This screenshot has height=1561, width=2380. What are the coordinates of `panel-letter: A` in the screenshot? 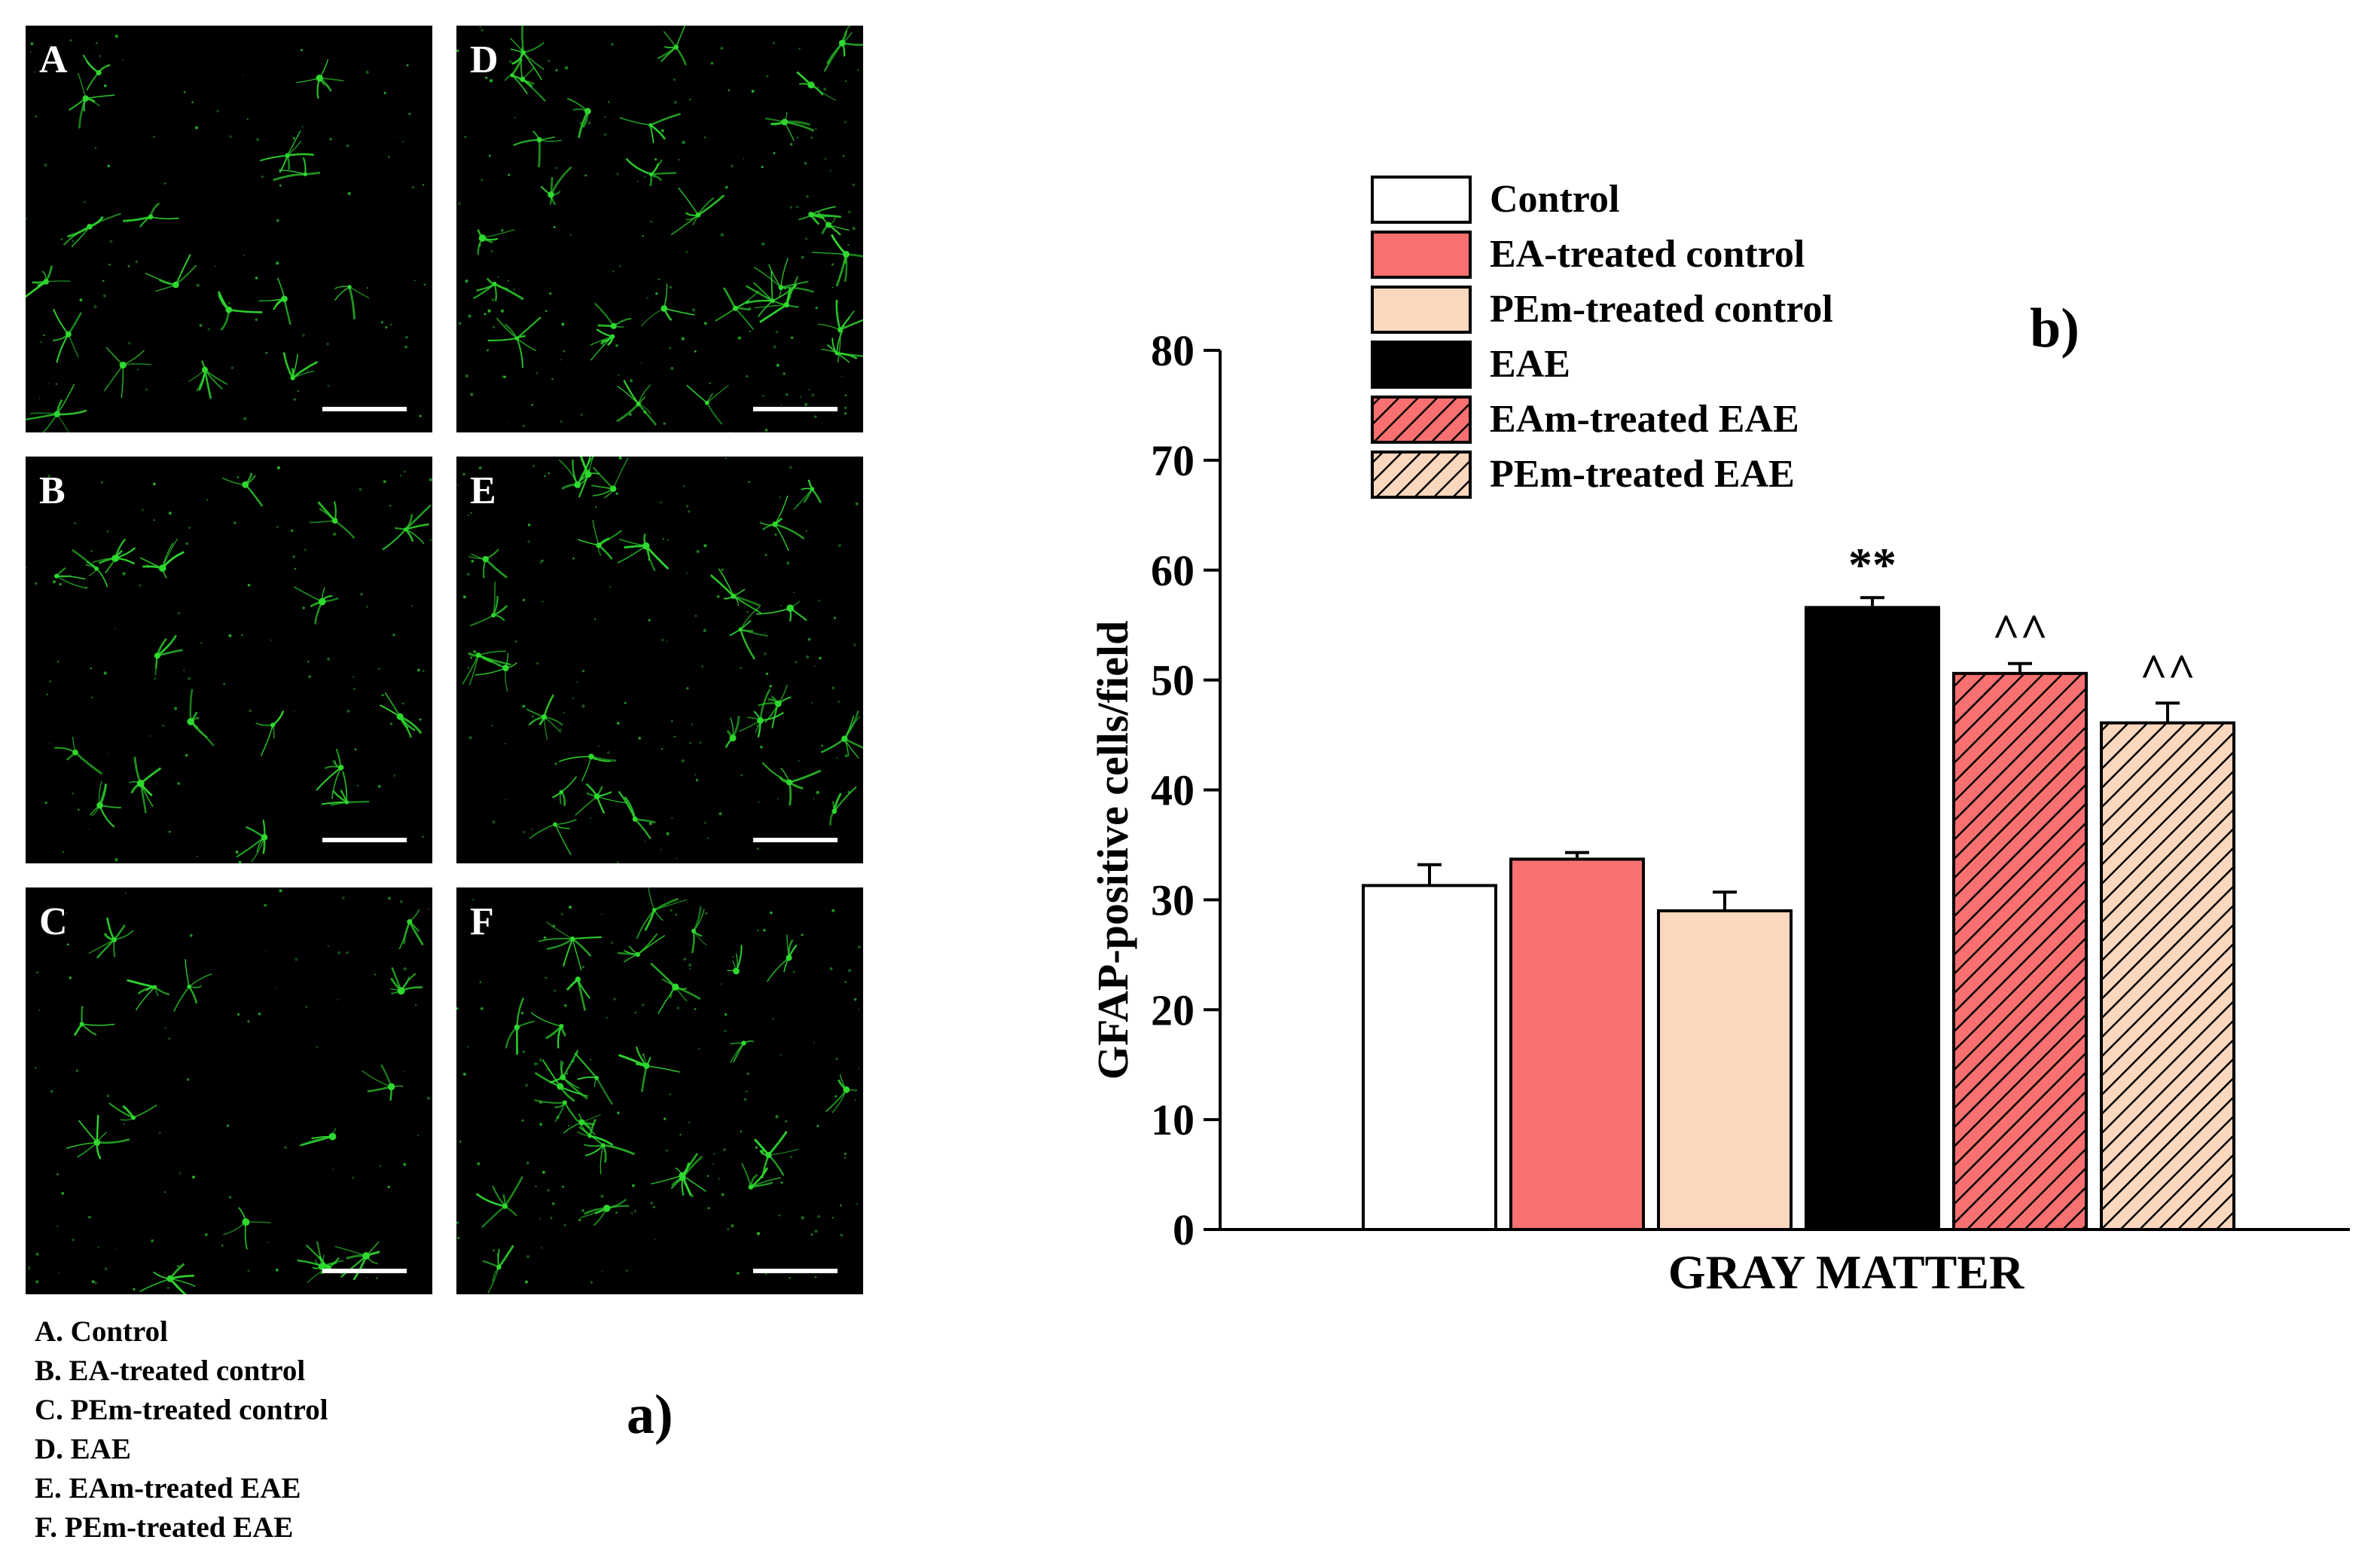 It's located at (53, 60).